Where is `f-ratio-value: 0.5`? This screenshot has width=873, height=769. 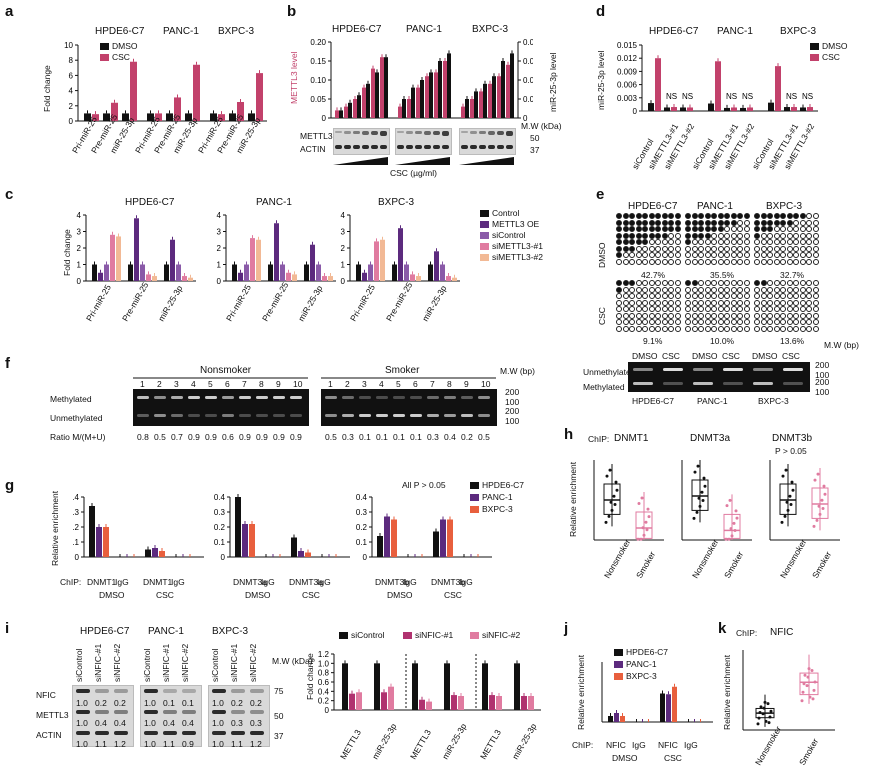
f-ratio-value: 0.5 is located at coordinates (160, 437).